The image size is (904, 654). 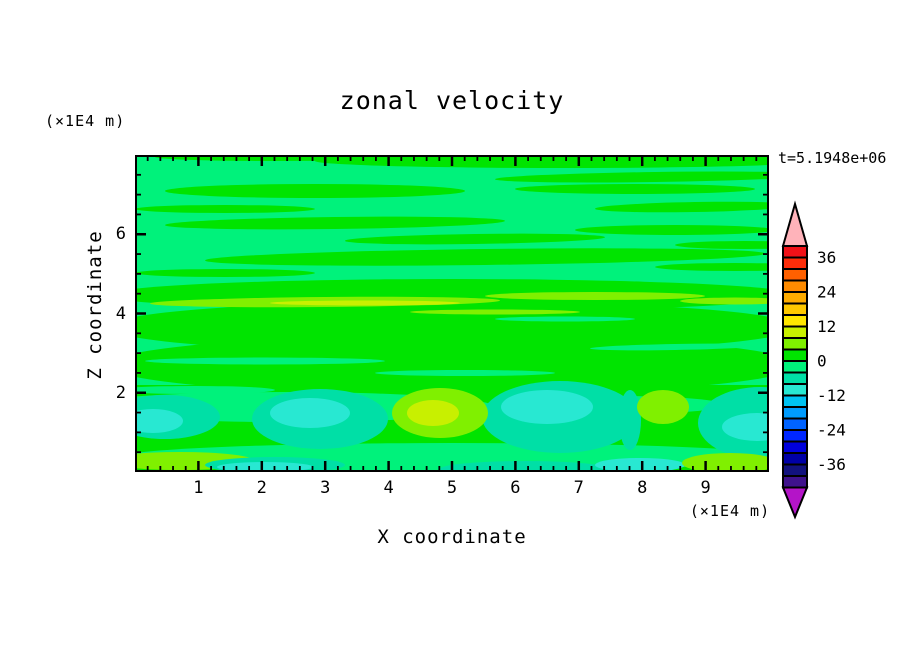 I want to click on y-tick-label: 2, so click(x=120, y=392).